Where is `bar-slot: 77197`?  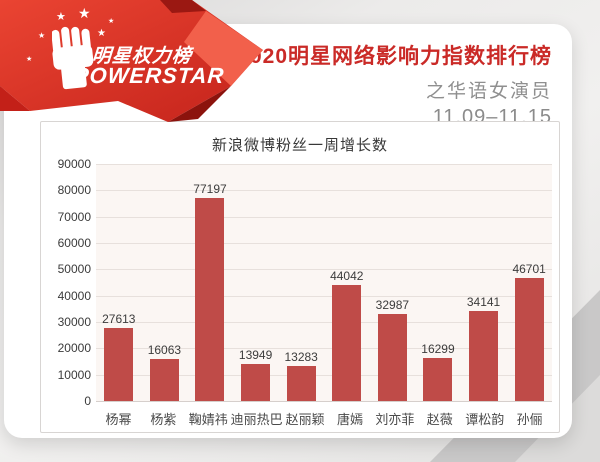
bar-slot: 77197 is located at coordinates (210, 282).